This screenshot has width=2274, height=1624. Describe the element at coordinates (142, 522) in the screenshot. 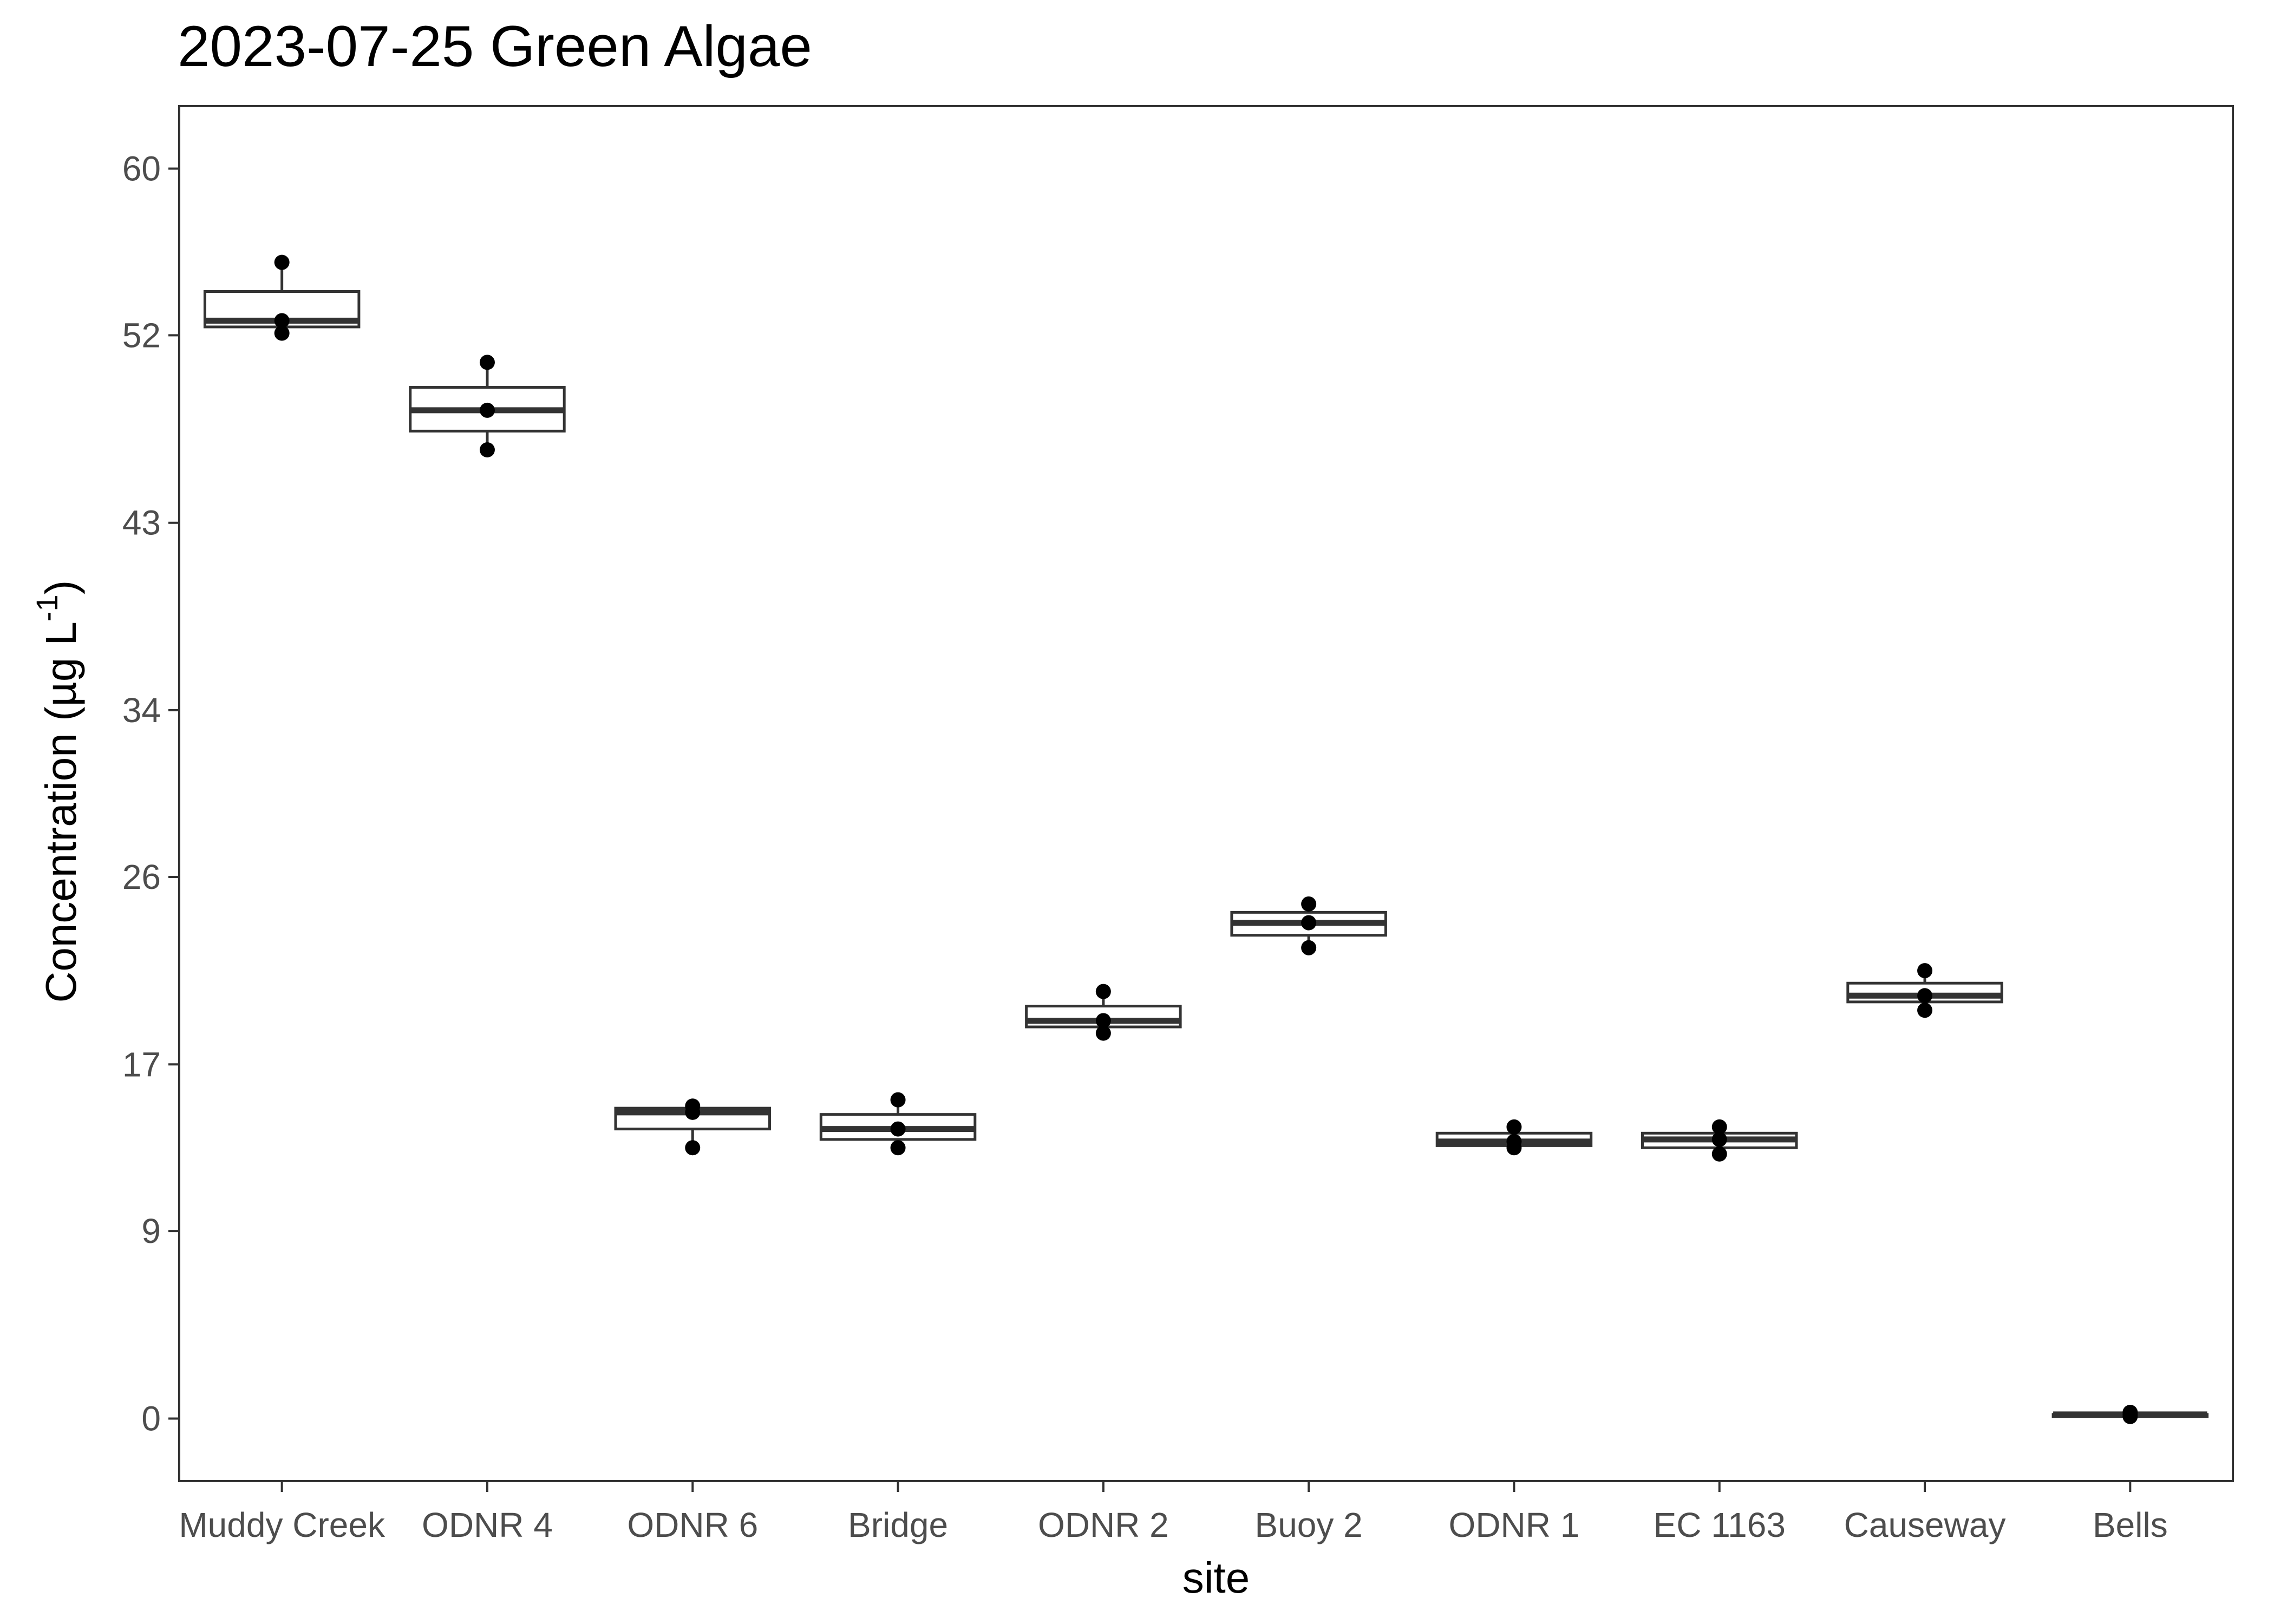

I see `y-tick-label: 43` at that location.